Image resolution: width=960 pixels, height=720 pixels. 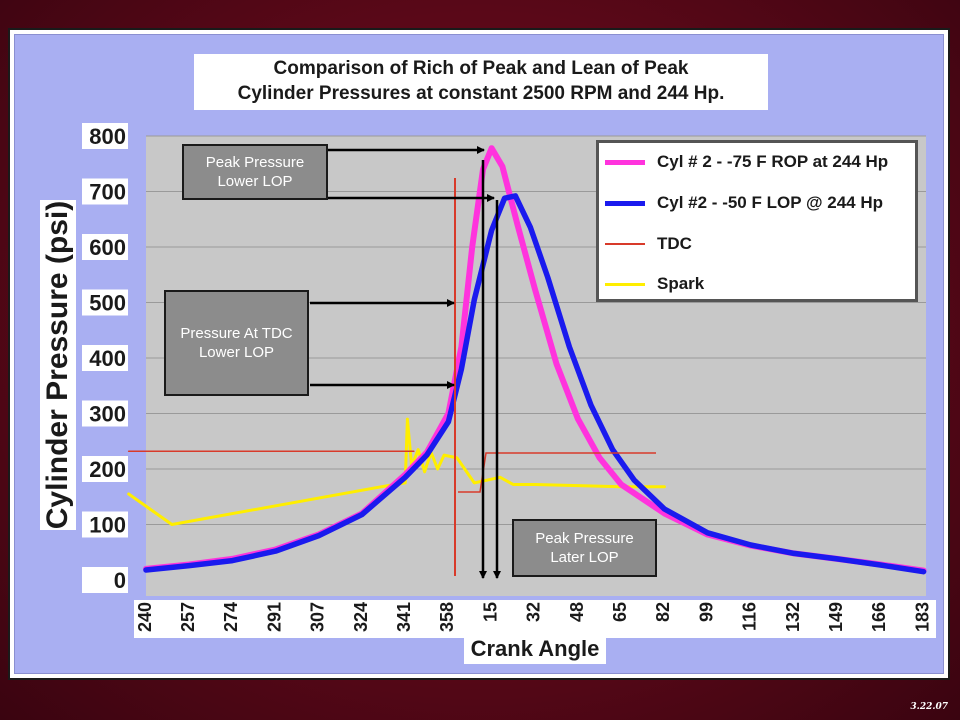 What do you see at coordinates (396, 471) in the screenshot?
I see `series-line-spark` at bounding box center [396, 471].